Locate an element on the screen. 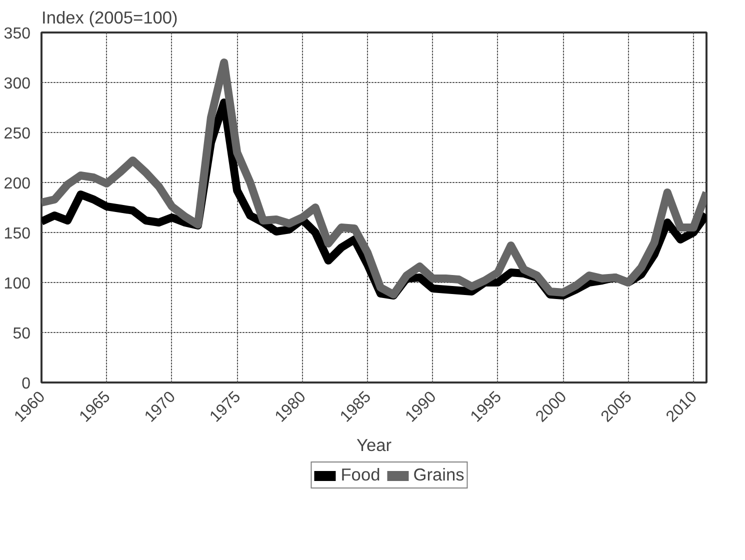 The height and width of the screenshot is (560, 745). legend-label: Grains is located at coordinates (438, 475).